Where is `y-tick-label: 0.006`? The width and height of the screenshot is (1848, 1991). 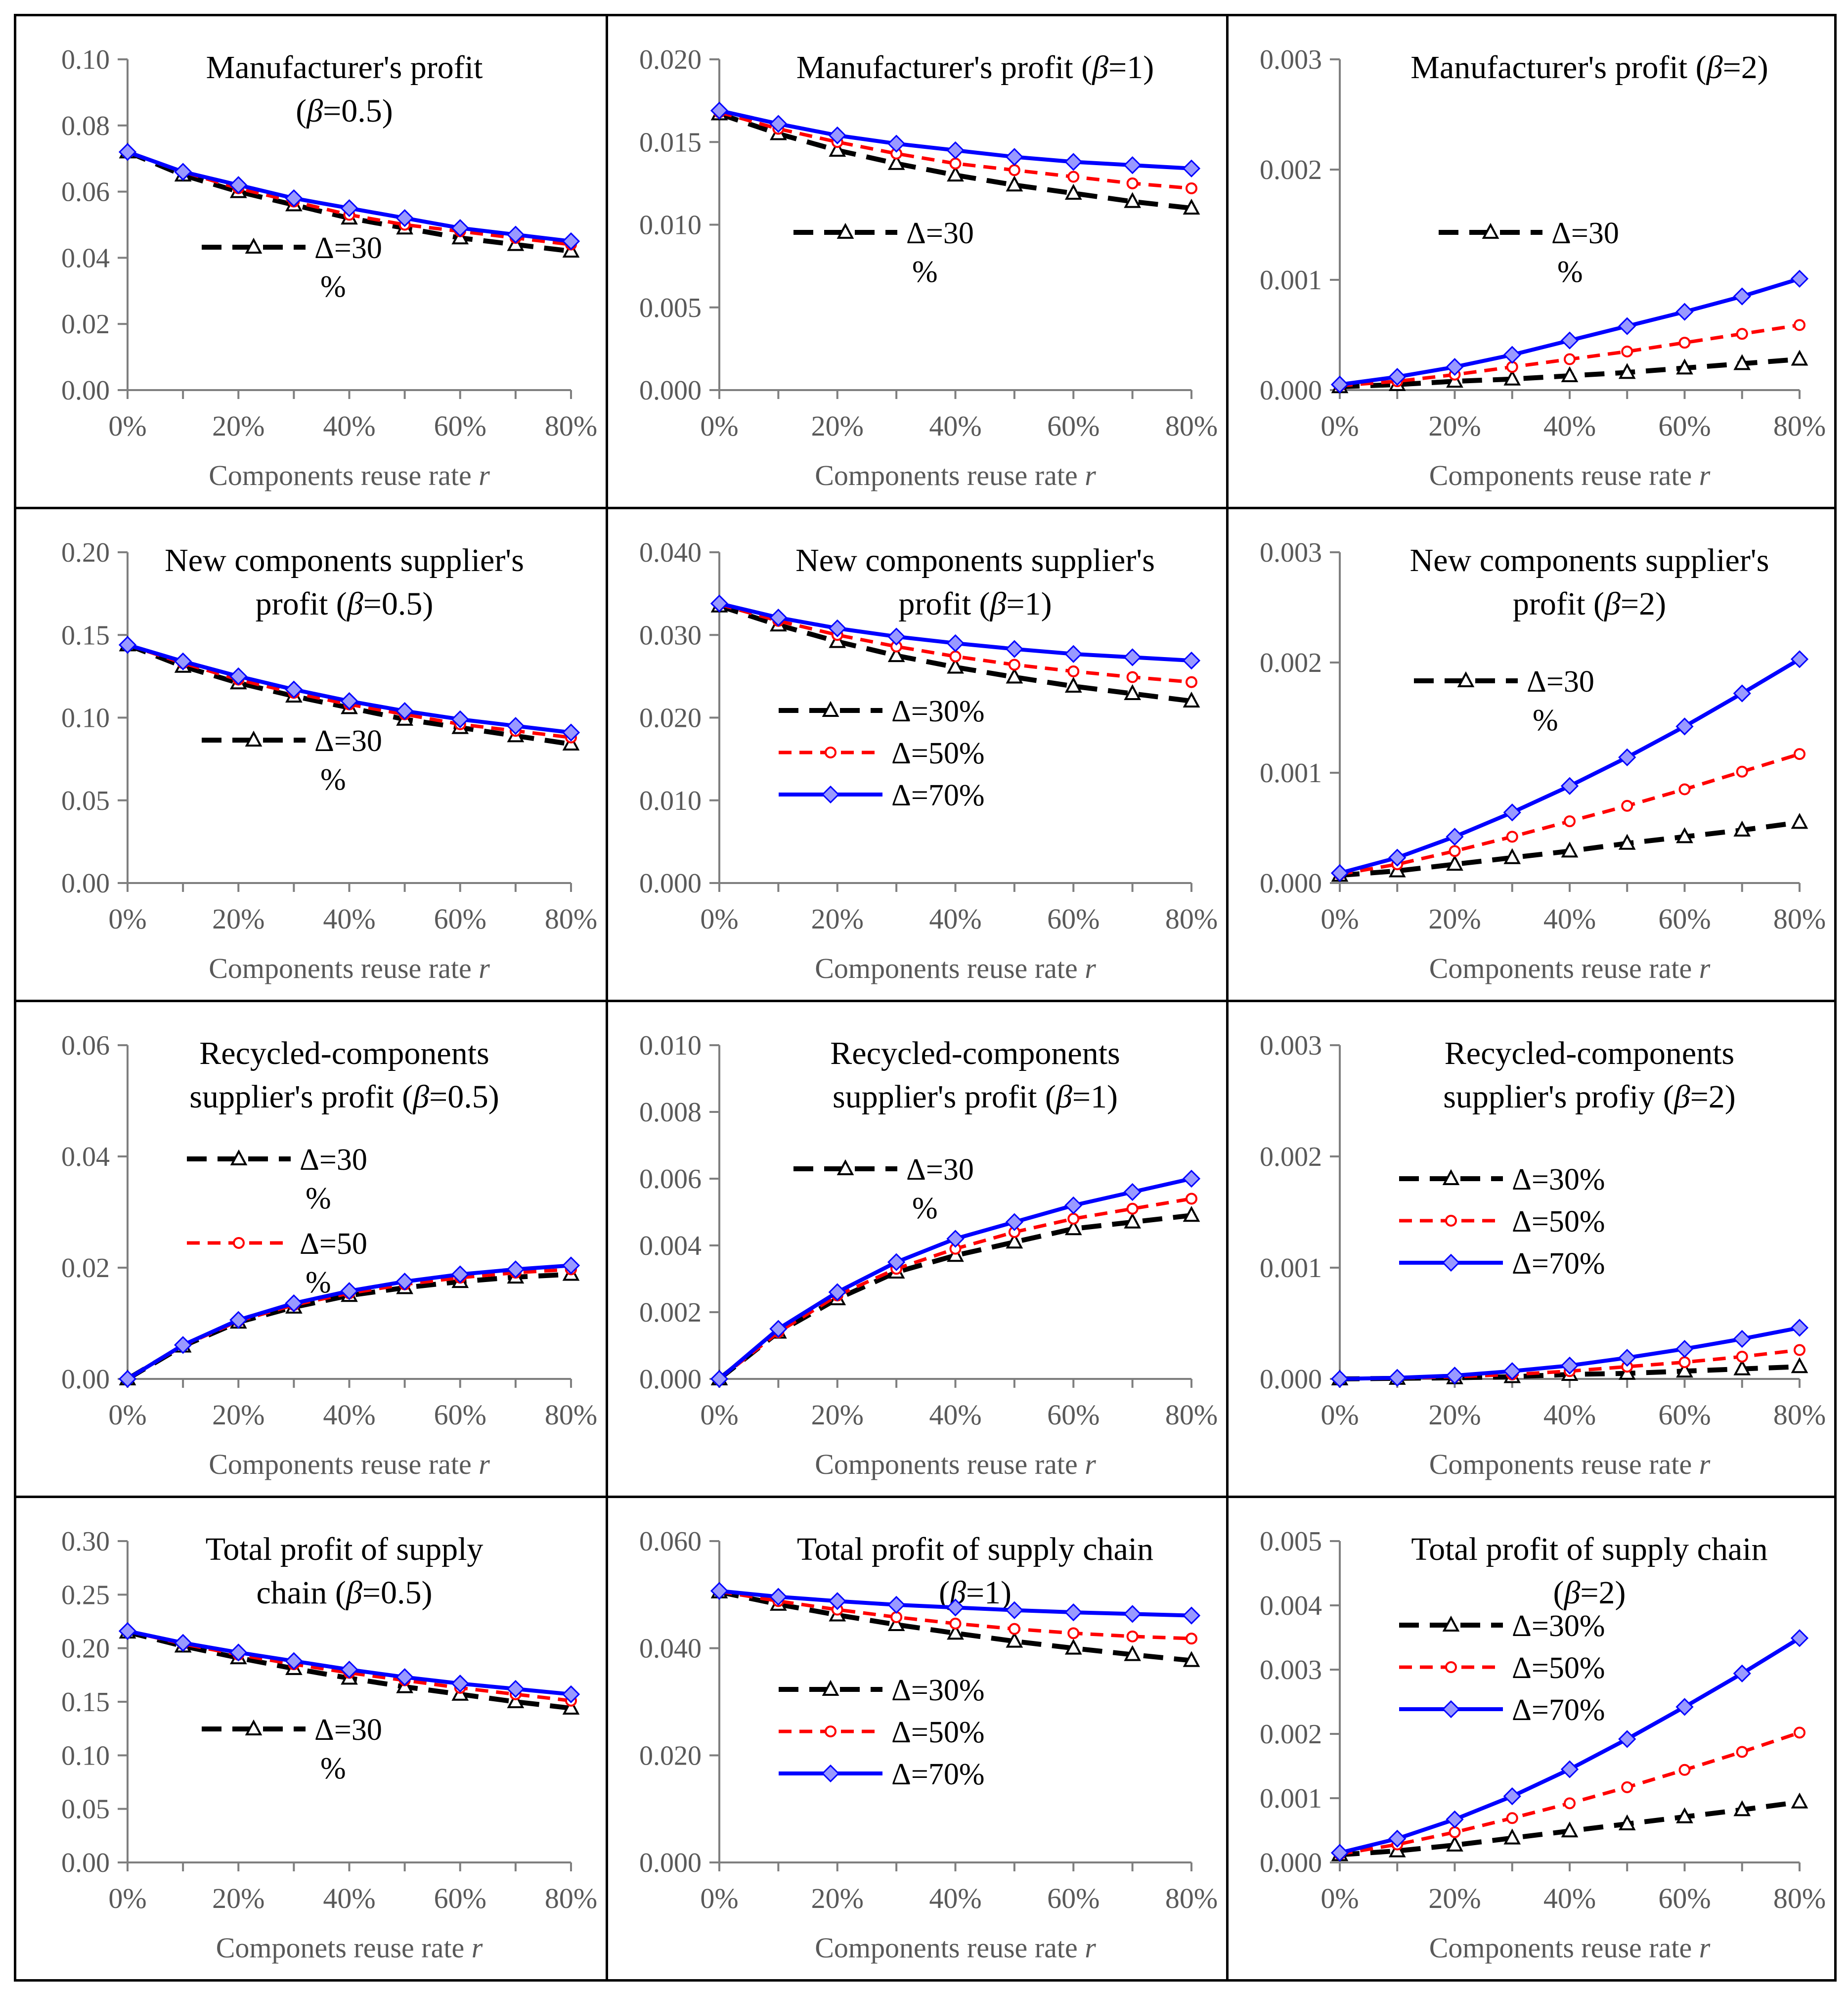
y-tick-label: 0.006 is located at coordinates (670, 1179).